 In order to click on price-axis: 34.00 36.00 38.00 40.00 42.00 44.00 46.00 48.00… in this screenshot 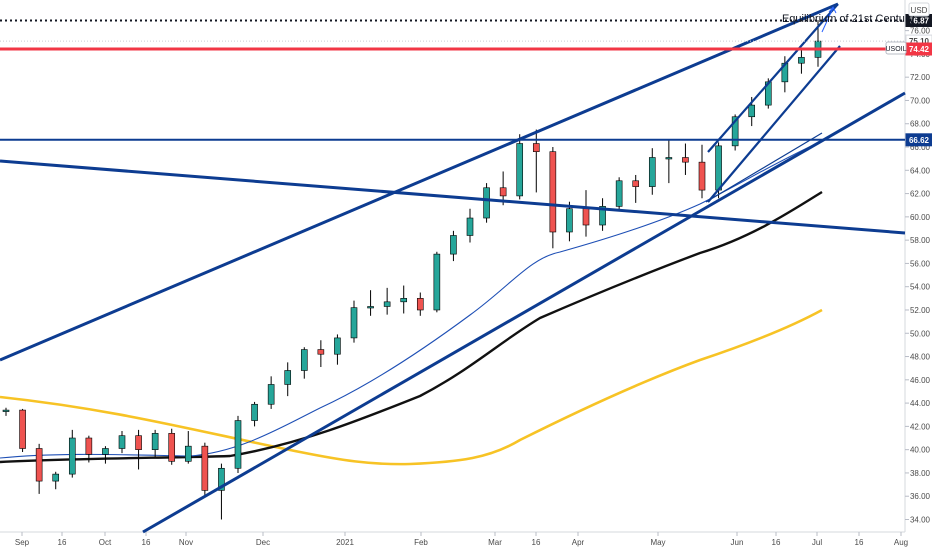, I will do `click(918, 276)`.